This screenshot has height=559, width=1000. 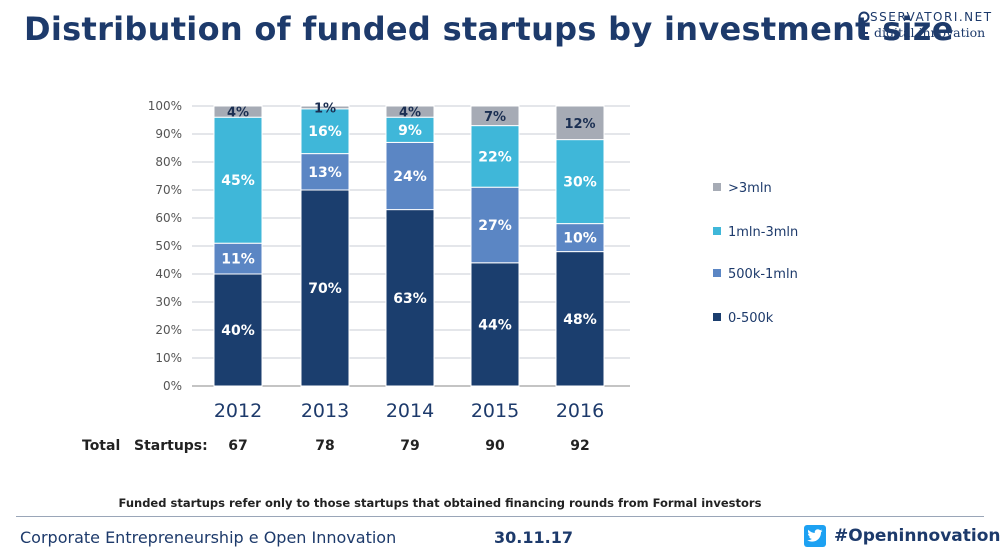 What do you see at coordinates (238, 446) in the screenshot?
I see `total-startups-value: 67` at bounding box center [238, 446].